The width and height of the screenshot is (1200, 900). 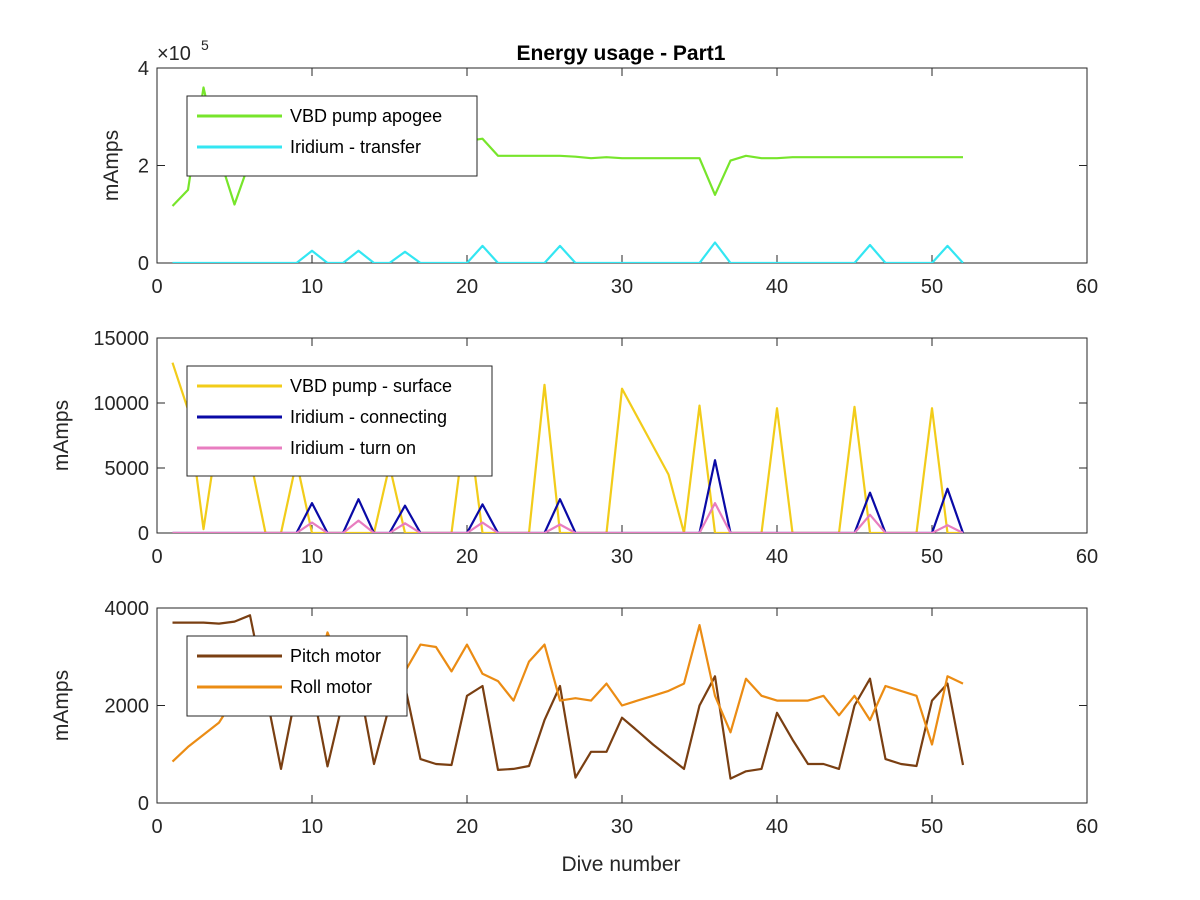 I want to click on y-tick-label: 4000, so click(x=127, y=609).